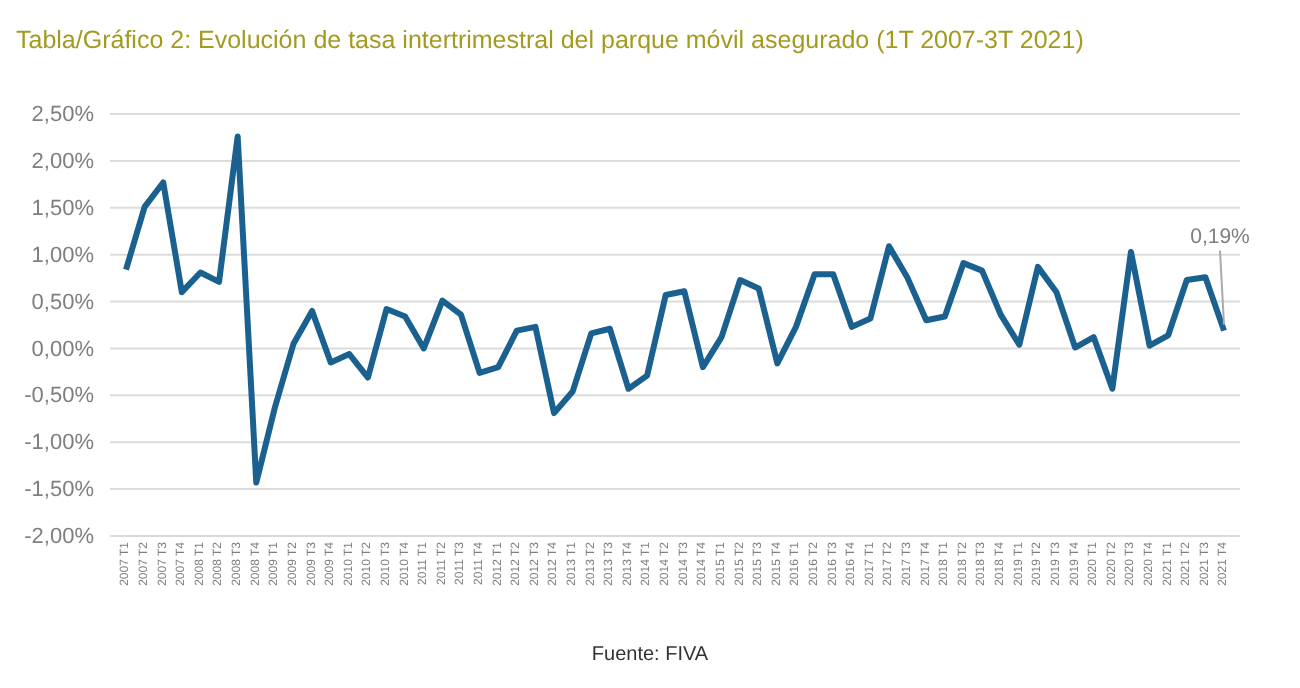 The image size is (1300, 688). I want to click on y-tick-label: -1,00%, so click(59, 443).